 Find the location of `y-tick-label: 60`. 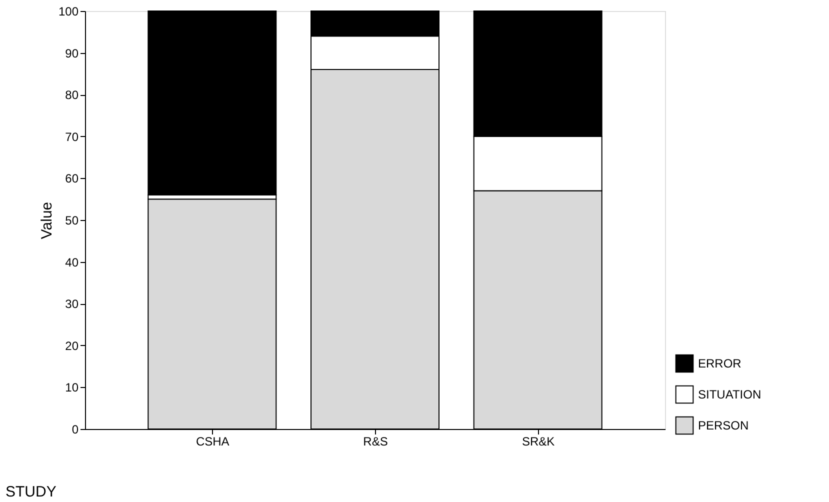

y-tick-label: 60 is located at coordinates (72, 179).